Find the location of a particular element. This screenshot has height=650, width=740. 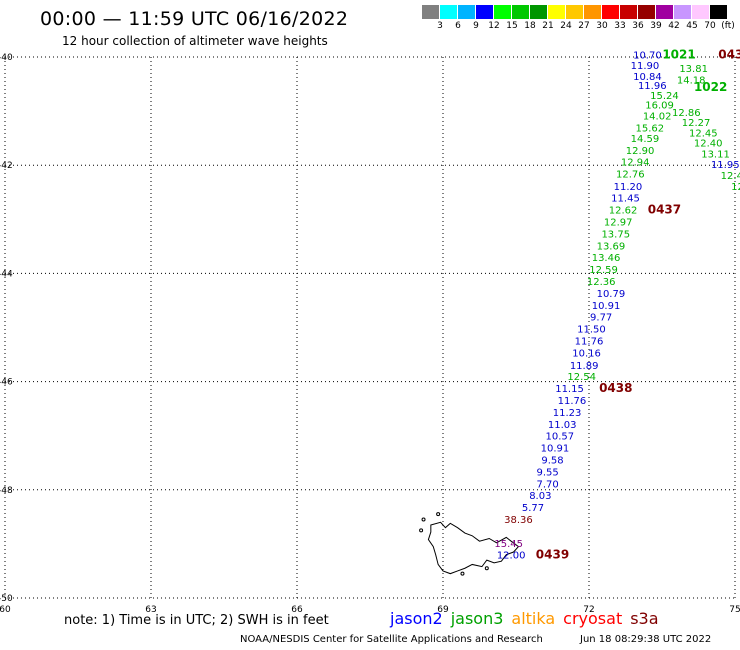

legend-label: 39 is located at coordinates (656, 26).